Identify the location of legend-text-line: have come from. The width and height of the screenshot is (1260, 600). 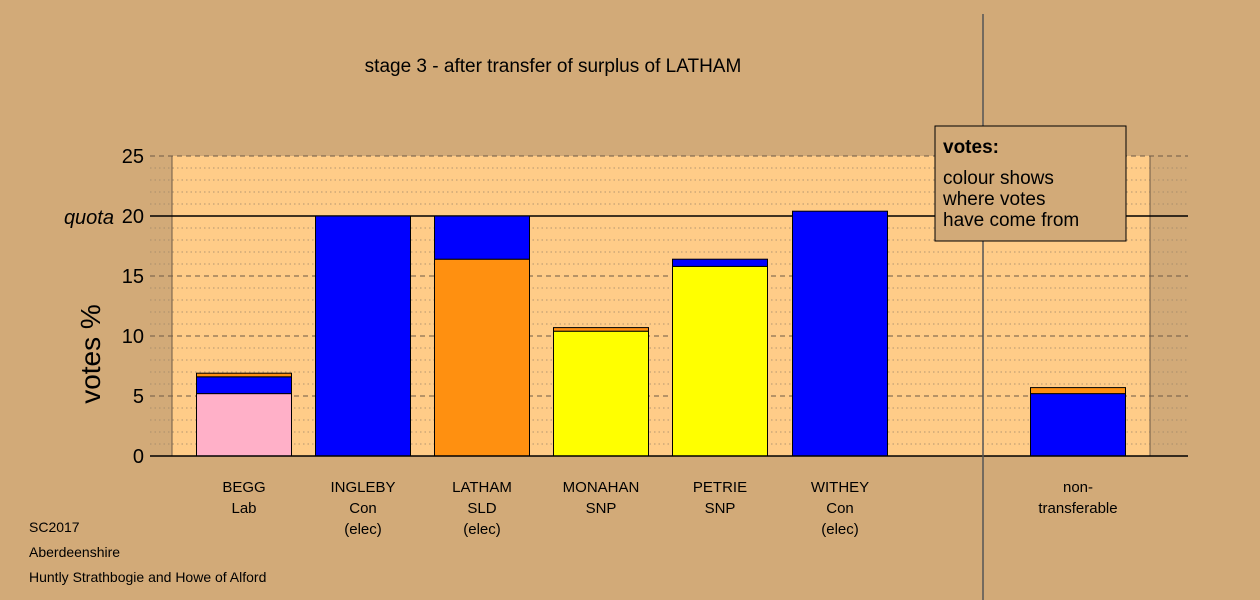
(1011, 220).